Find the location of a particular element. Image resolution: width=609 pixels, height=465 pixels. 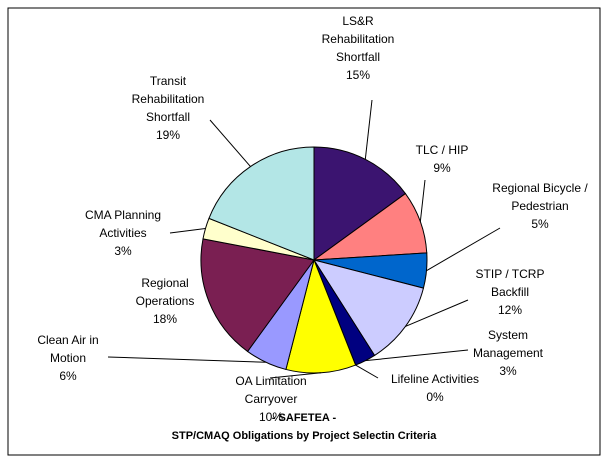

slice-label: OA Limitation Carryover 10% is located at coordinates (271, 399).